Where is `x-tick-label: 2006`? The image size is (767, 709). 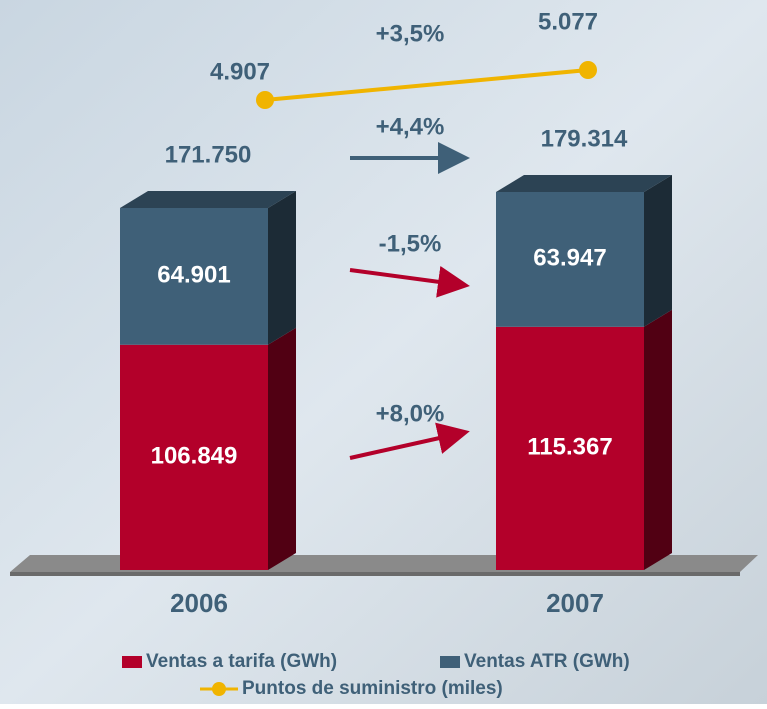 x-tick-label: 2006 is located at coordinates (199, 603).